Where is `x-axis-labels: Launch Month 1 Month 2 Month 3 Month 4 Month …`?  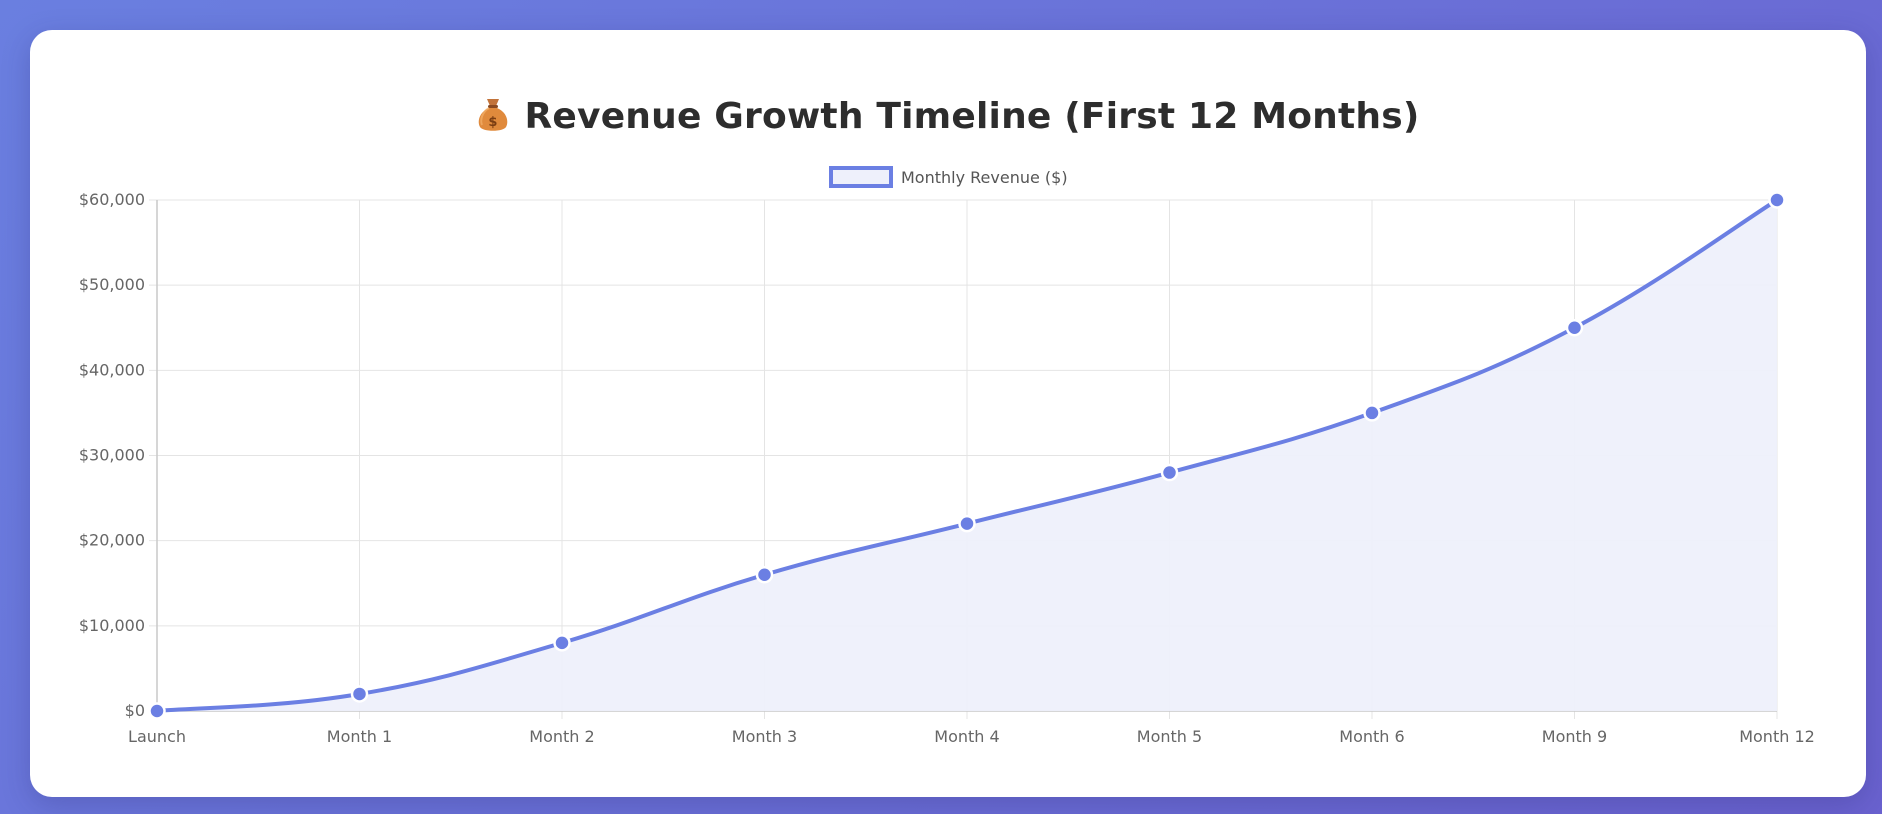 x-axis-labels: Launch Month 1 Month 2 Month 3 Month 4 Month … is located at coordinates (971, 736).